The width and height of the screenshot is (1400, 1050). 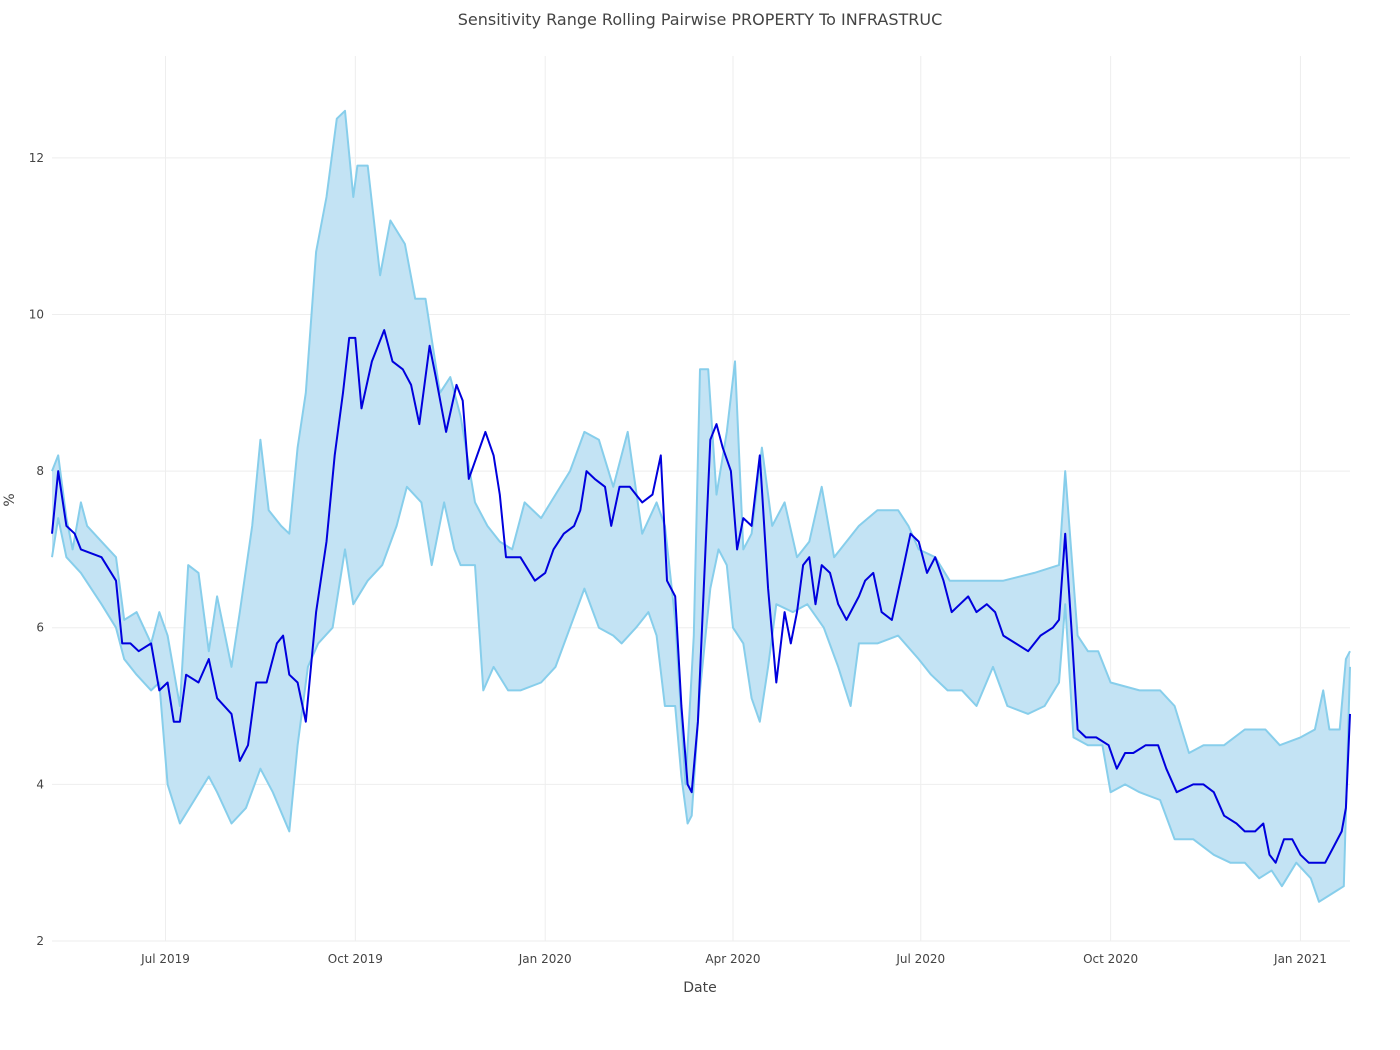 I want to click on x-tick-label: Jan 2021, so click(x=1300, y=959).